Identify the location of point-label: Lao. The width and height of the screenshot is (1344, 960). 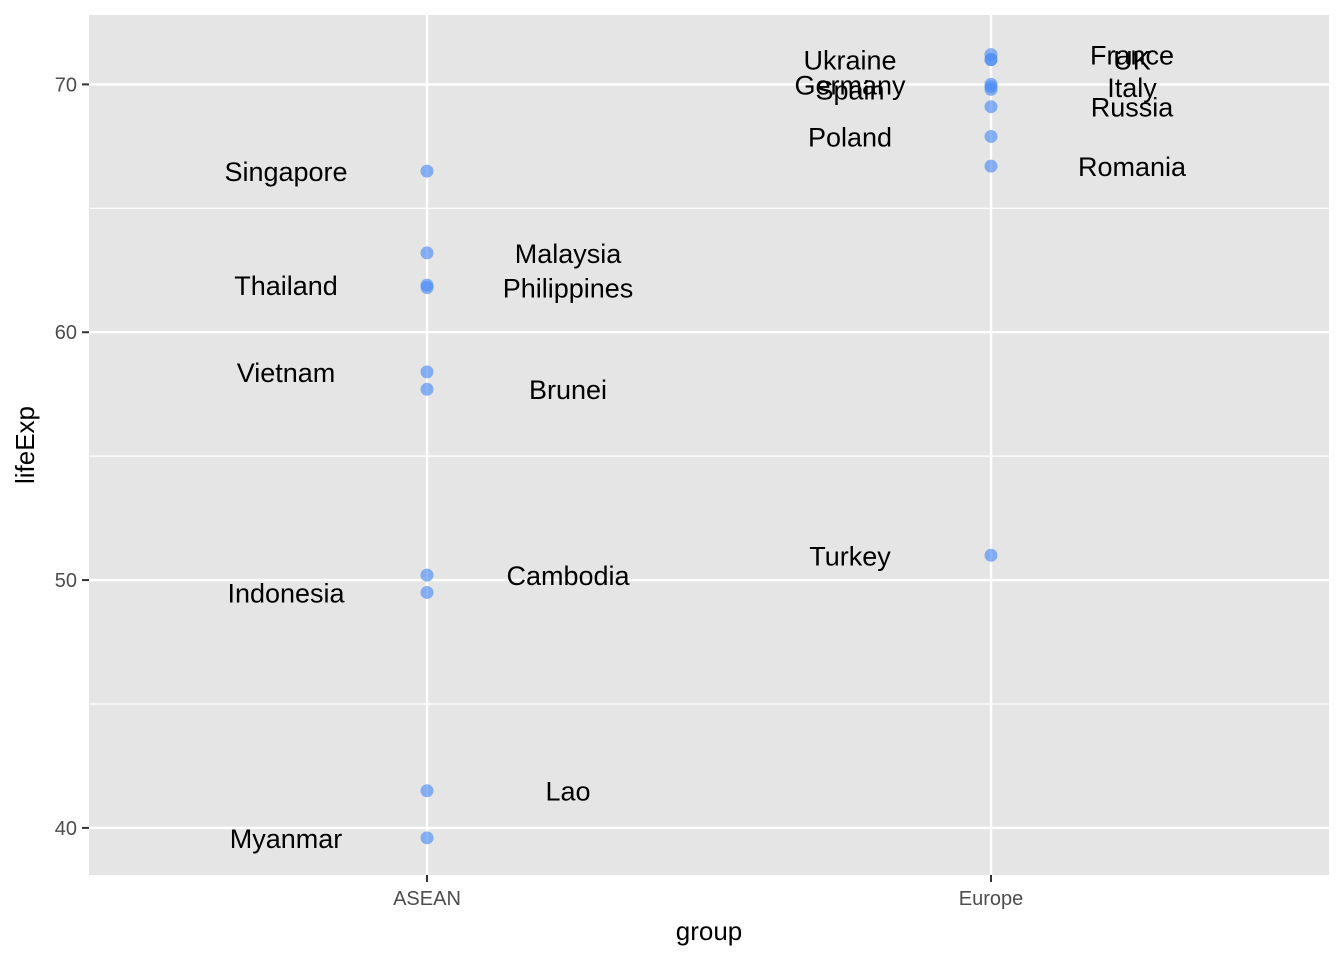
(567, 792).